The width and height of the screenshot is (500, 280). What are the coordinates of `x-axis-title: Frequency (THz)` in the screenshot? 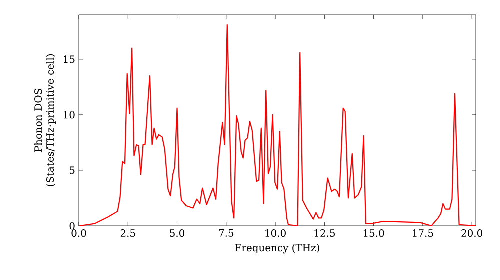 It's located at (277, 249).